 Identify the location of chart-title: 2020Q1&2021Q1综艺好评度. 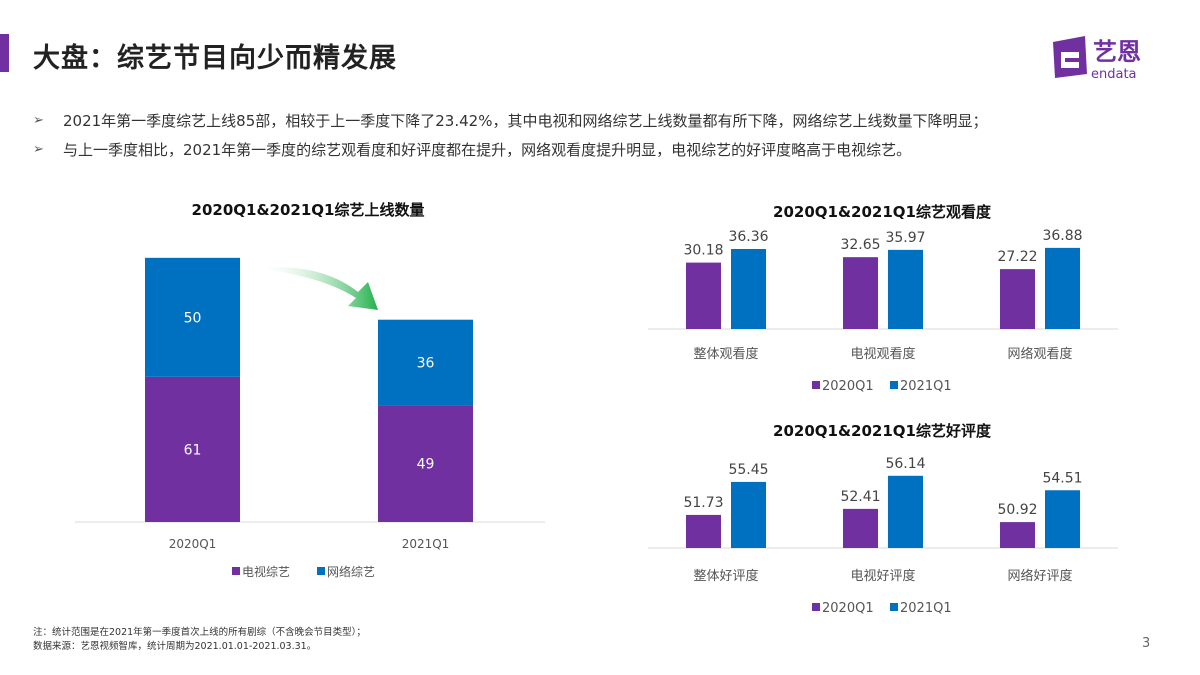
(882, 431).